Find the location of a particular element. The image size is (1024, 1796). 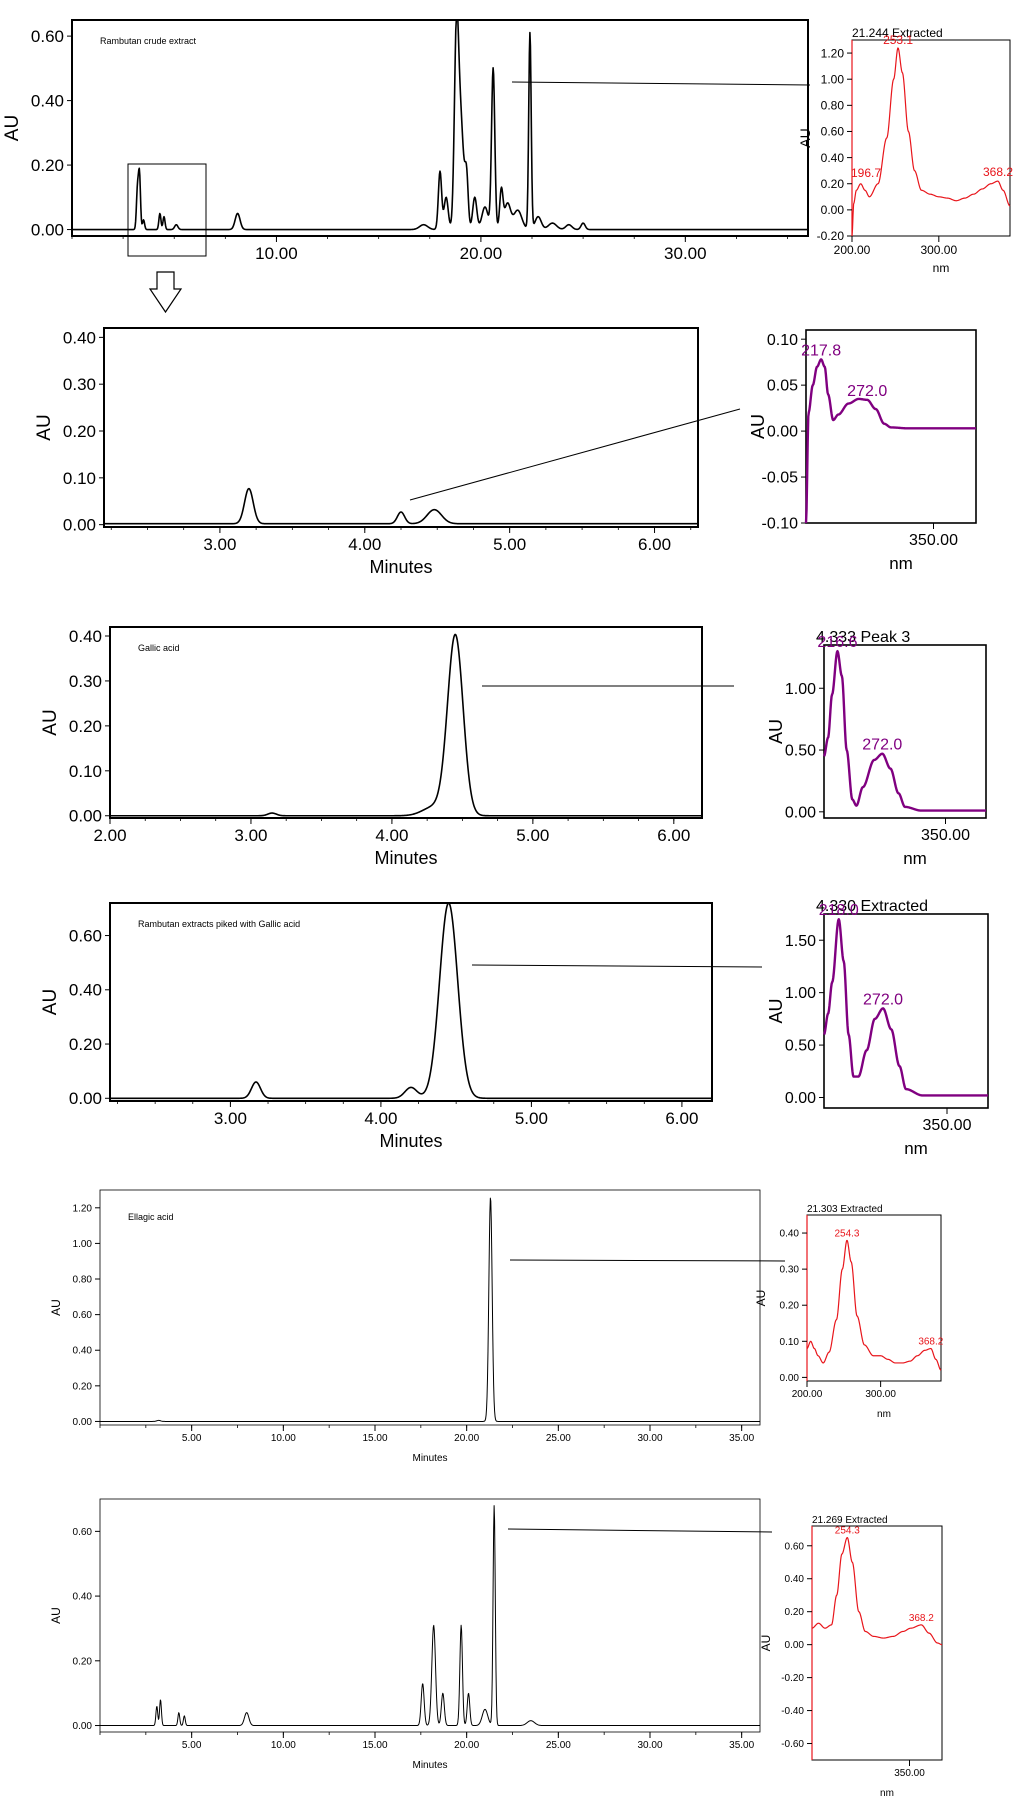

peak-annotation: 217.8 is located at coordinates (821, 350).